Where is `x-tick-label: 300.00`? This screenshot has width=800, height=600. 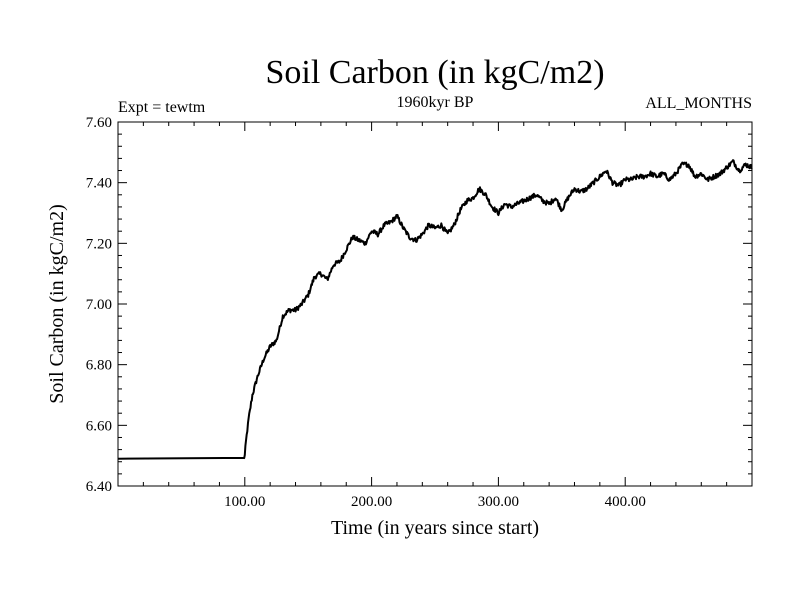 x-tick-label: 300.00 is located at coordinates (498, 502).